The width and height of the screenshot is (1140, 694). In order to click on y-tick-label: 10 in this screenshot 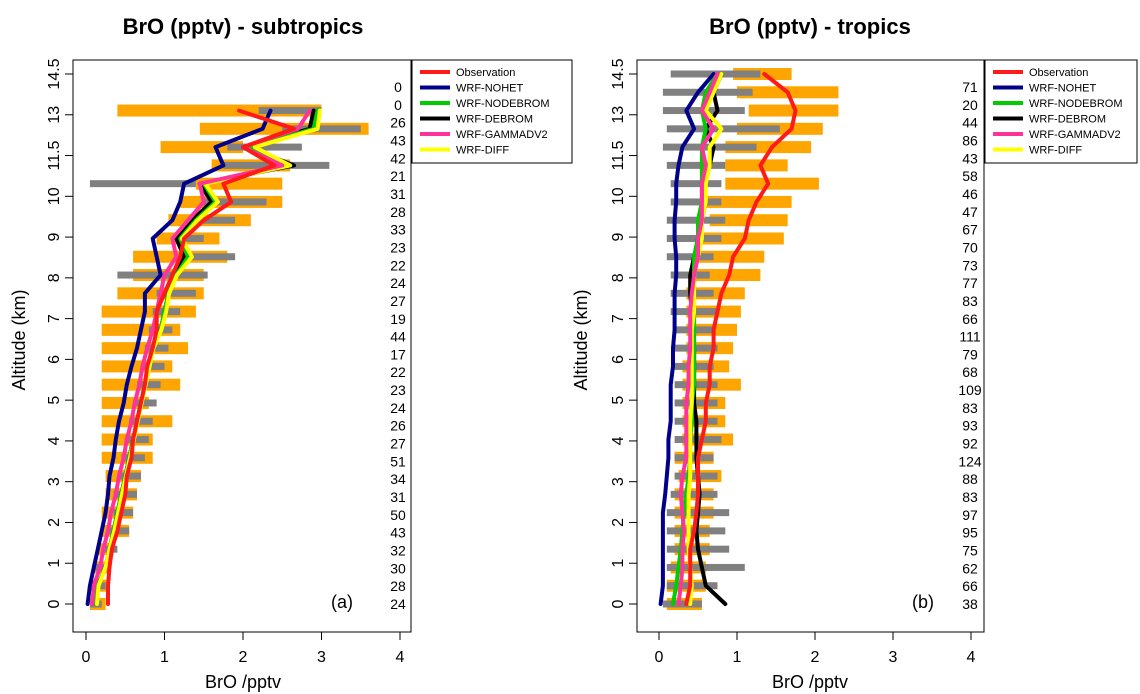, I will do `click(54, 196)`.